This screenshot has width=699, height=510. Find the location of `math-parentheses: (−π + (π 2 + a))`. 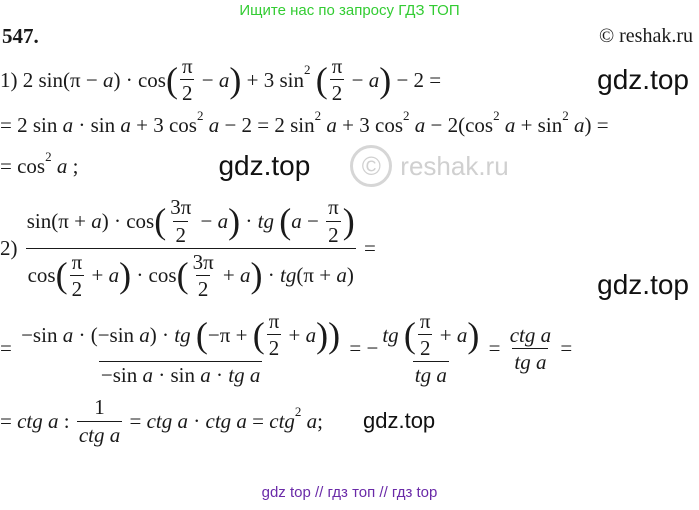

math-parentheses: (−π + (π 2 + a)) is located at coordinates (268, 334).